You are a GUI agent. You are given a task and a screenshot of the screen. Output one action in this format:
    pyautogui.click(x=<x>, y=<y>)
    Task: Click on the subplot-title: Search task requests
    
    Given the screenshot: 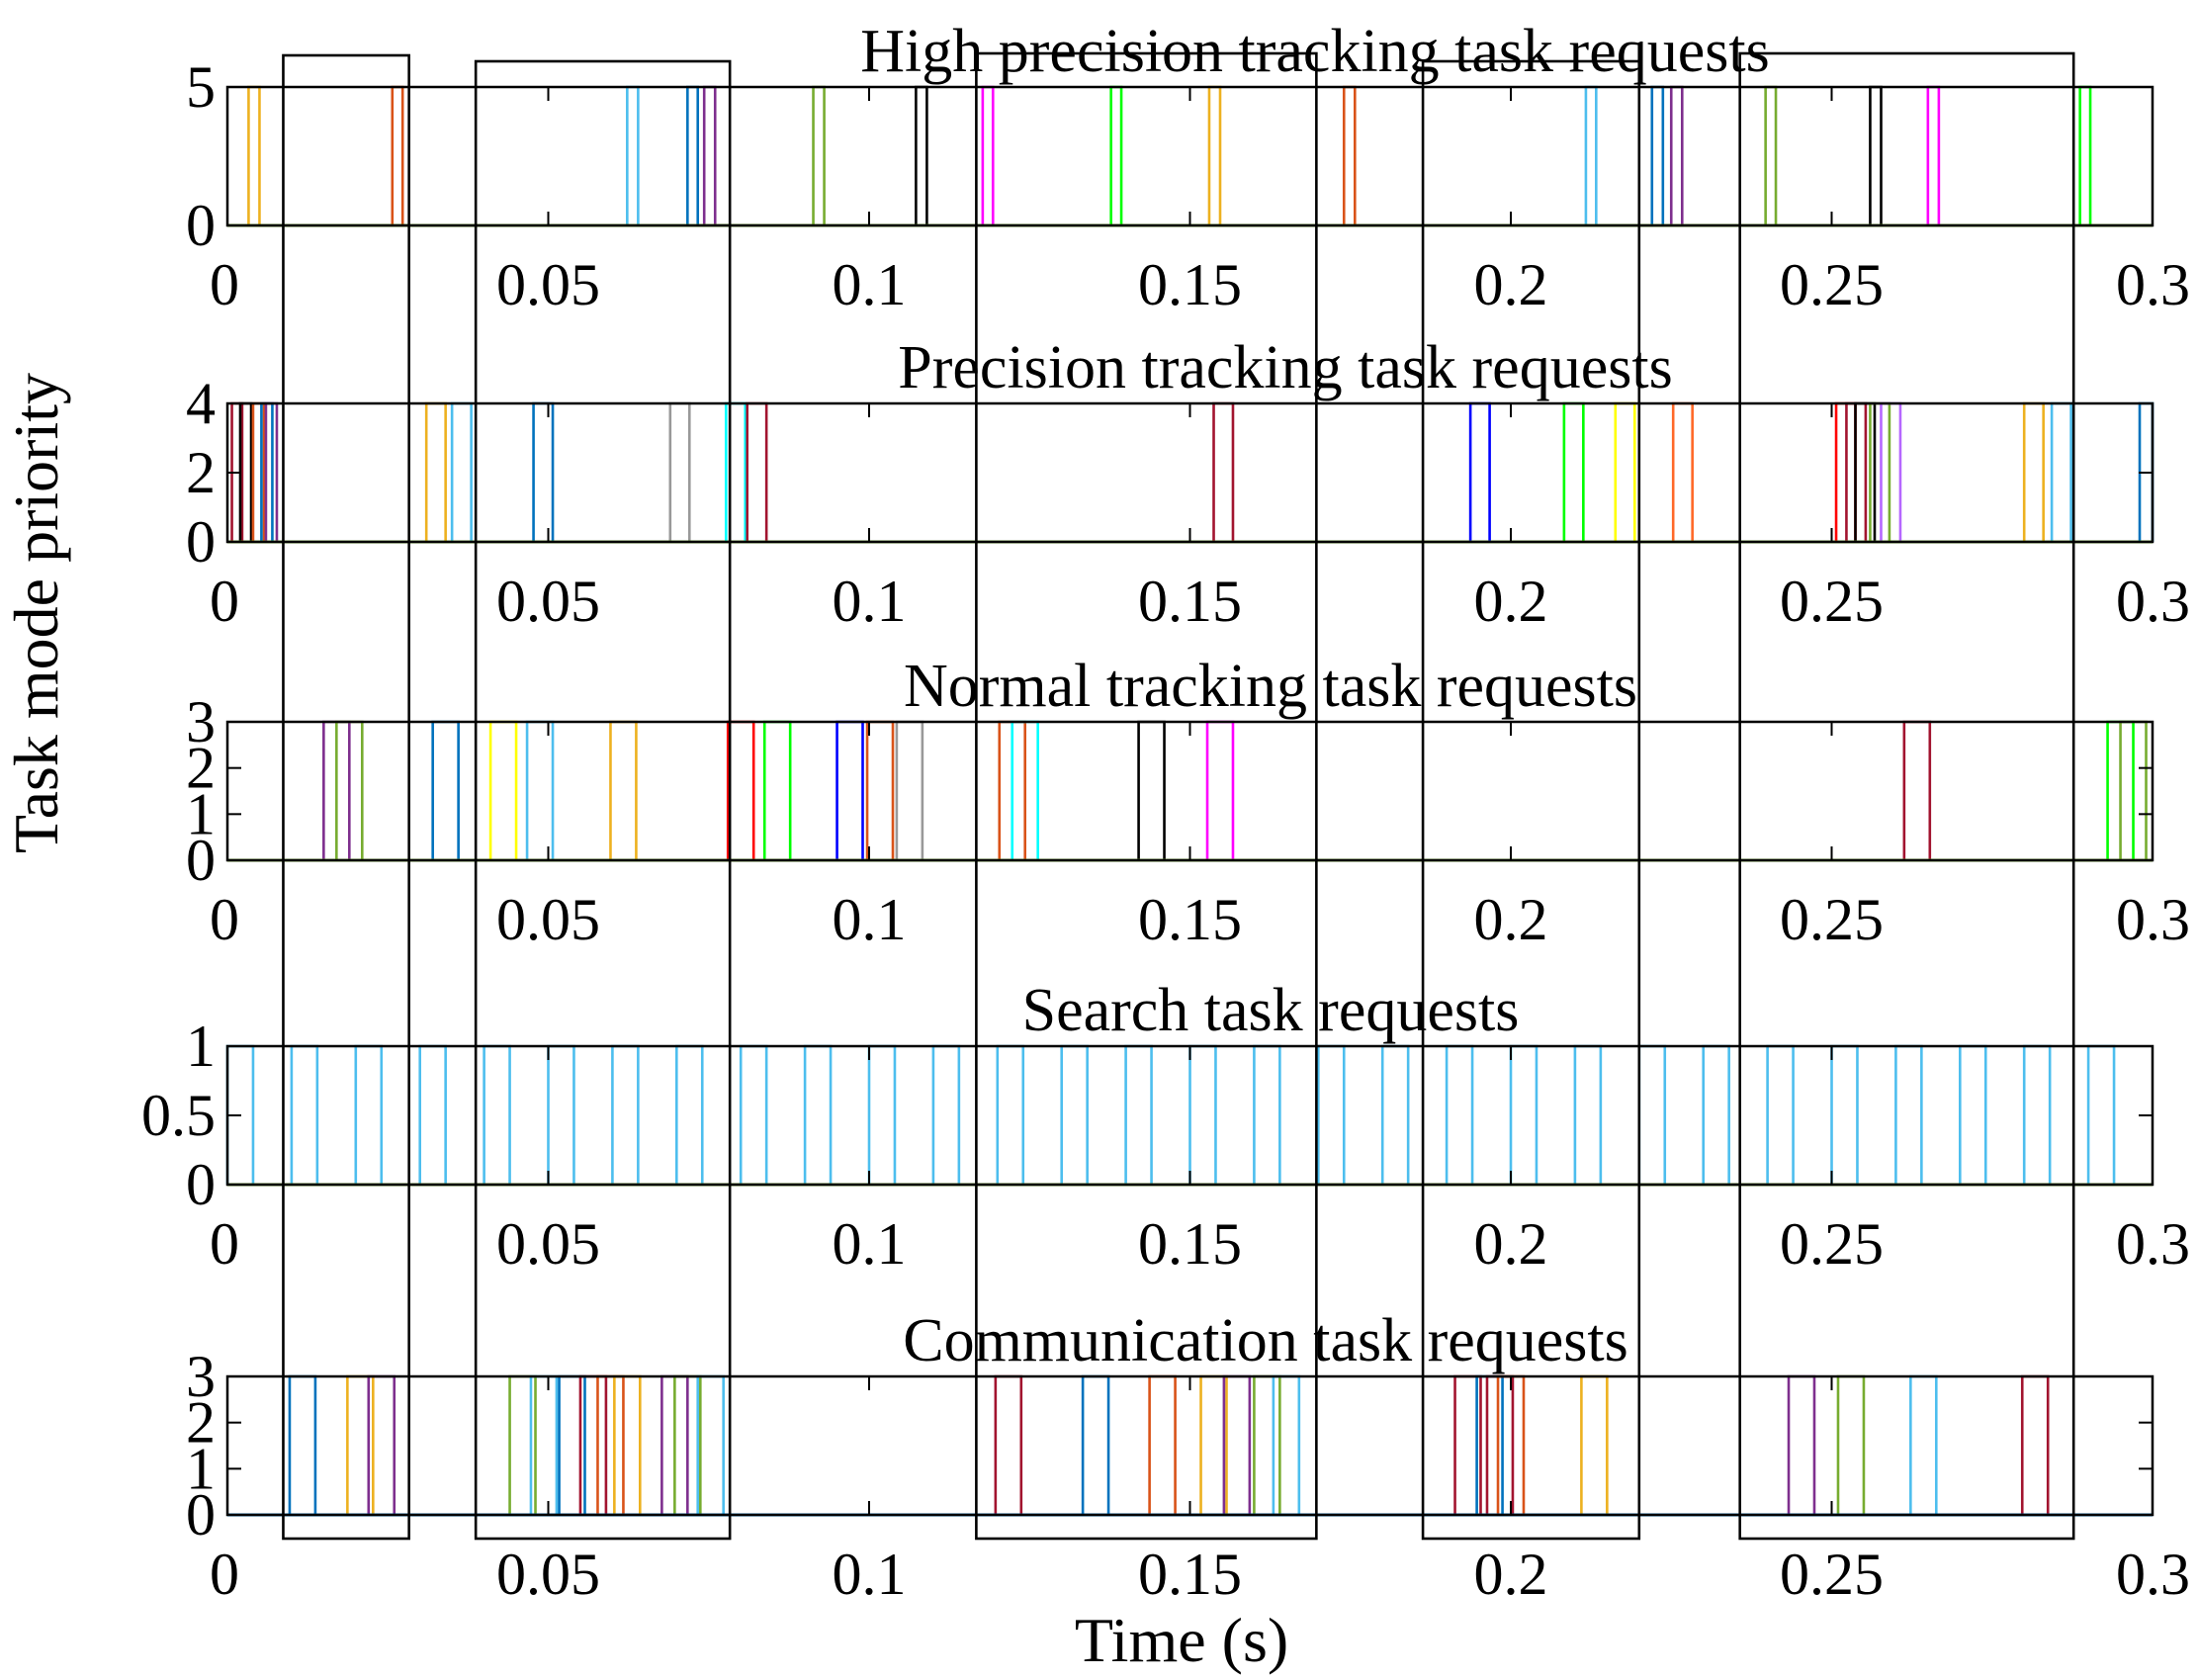 What is the action you would take?
    pyautogui.click(x=1271, y=1010)
    